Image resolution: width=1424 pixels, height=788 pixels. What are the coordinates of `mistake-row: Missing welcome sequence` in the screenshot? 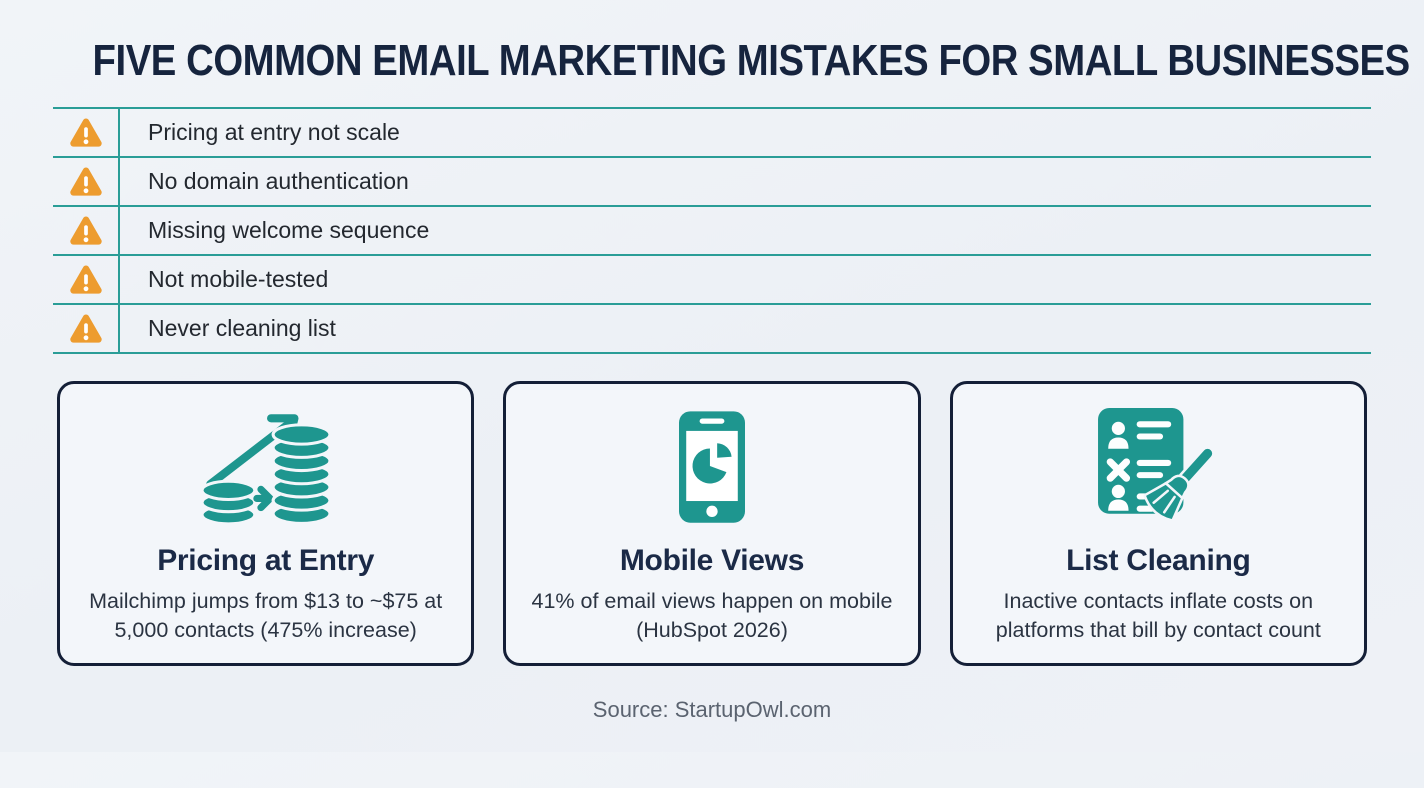 It's located at (712, 231).